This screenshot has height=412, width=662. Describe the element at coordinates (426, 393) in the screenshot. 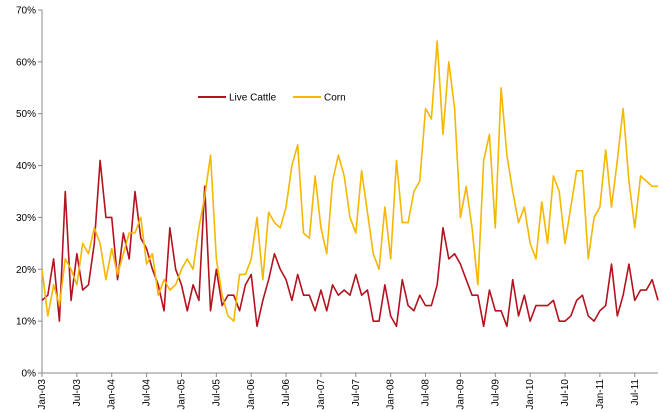

I see `x-tick-label: Jul-08` at that location.